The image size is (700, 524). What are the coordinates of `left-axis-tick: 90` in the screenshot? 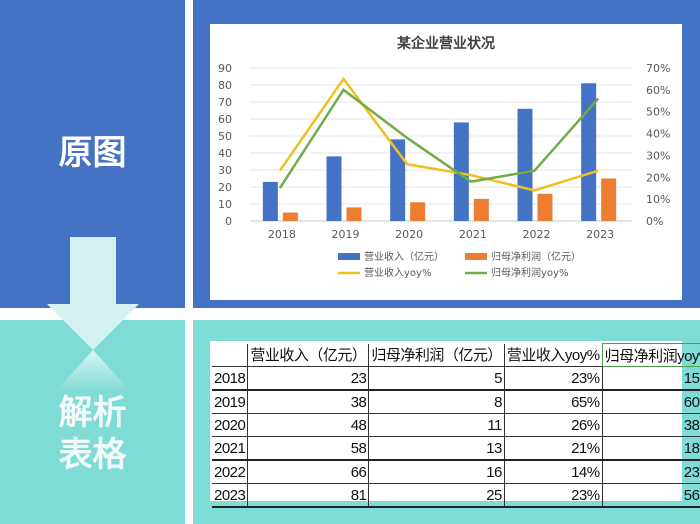 It's located at (225, 68).